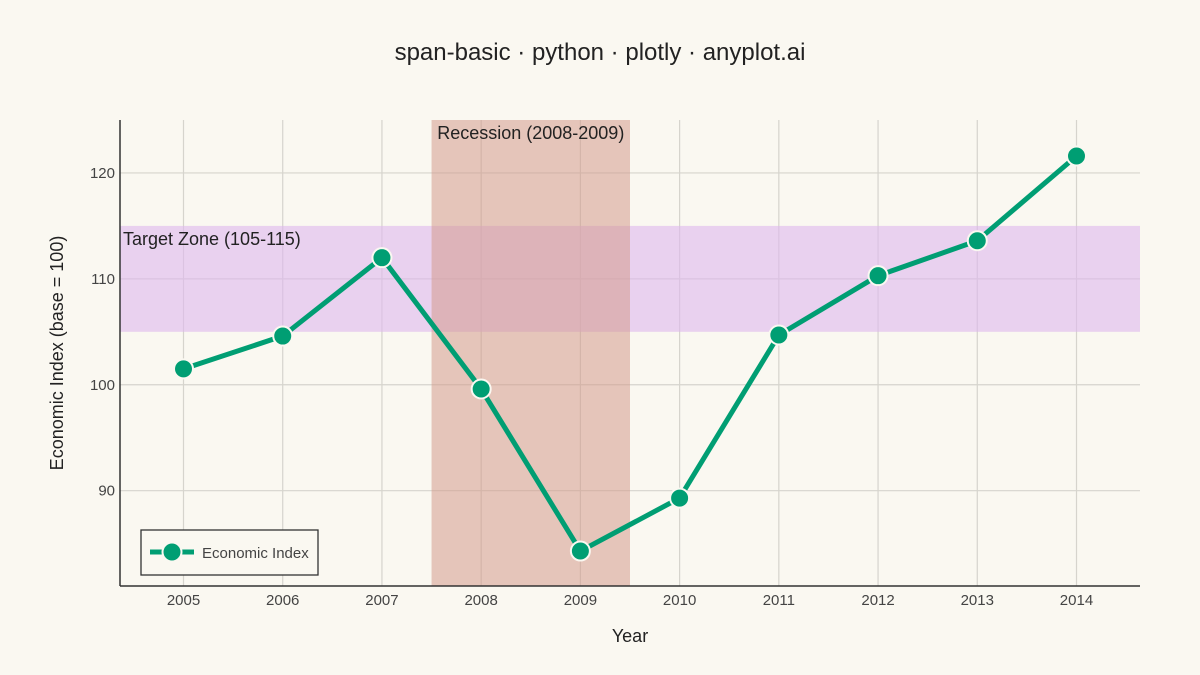 The width and height of the screenshot is (1200, 675). Describe the element at coordinates (102, 173) in the screenshot. I see `y-tick-label-120: 120` at that location.